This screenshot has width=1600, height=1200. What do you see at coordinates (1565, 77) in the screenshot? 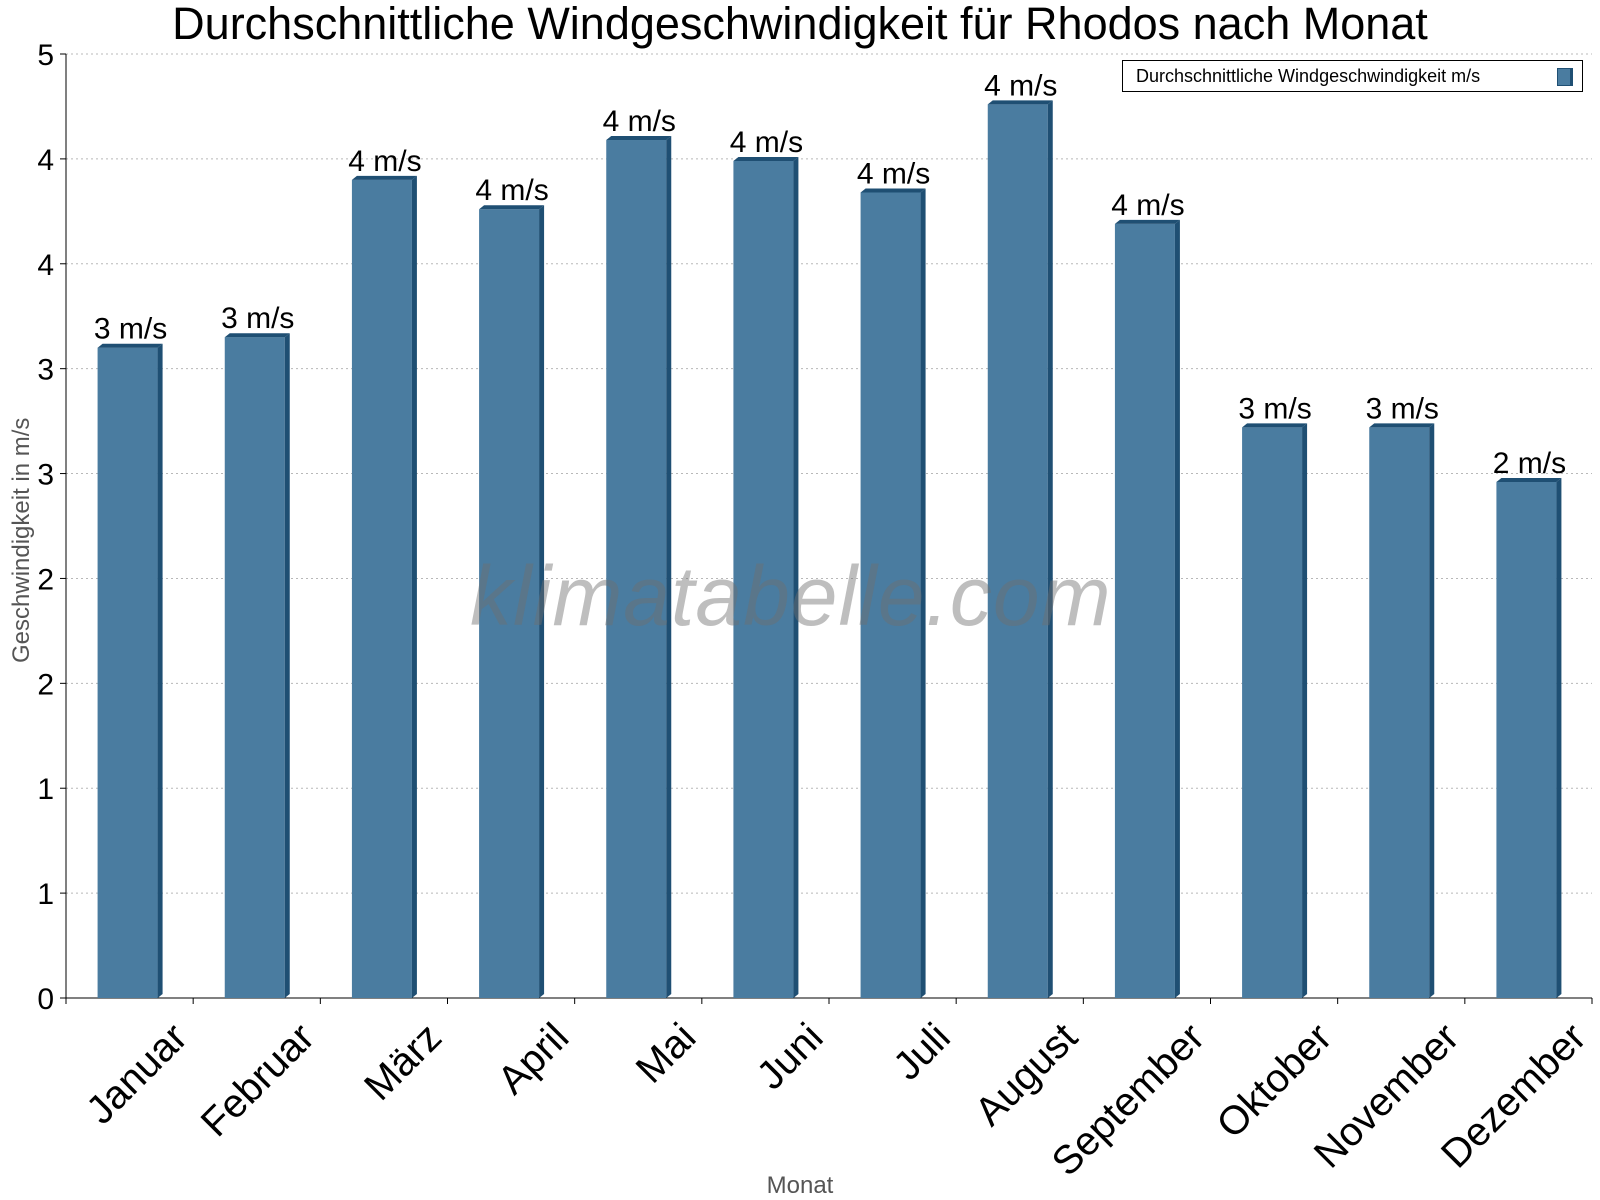
I see `legend-swatch` at bounding box center [1565, 77].